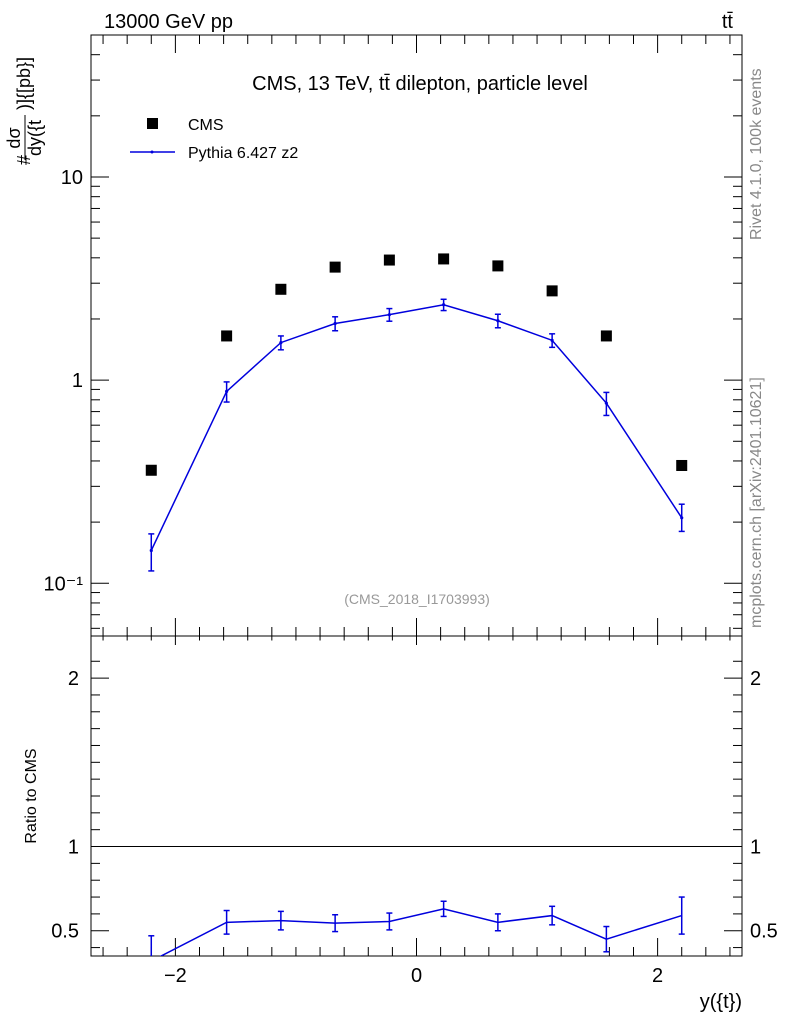 The width and height of the screenshot is (786, 1024). Describe the element at coordinates (243, 153) in the screenshot. I see `legend-mc-label: Pythia 6.427 z2` at that location.